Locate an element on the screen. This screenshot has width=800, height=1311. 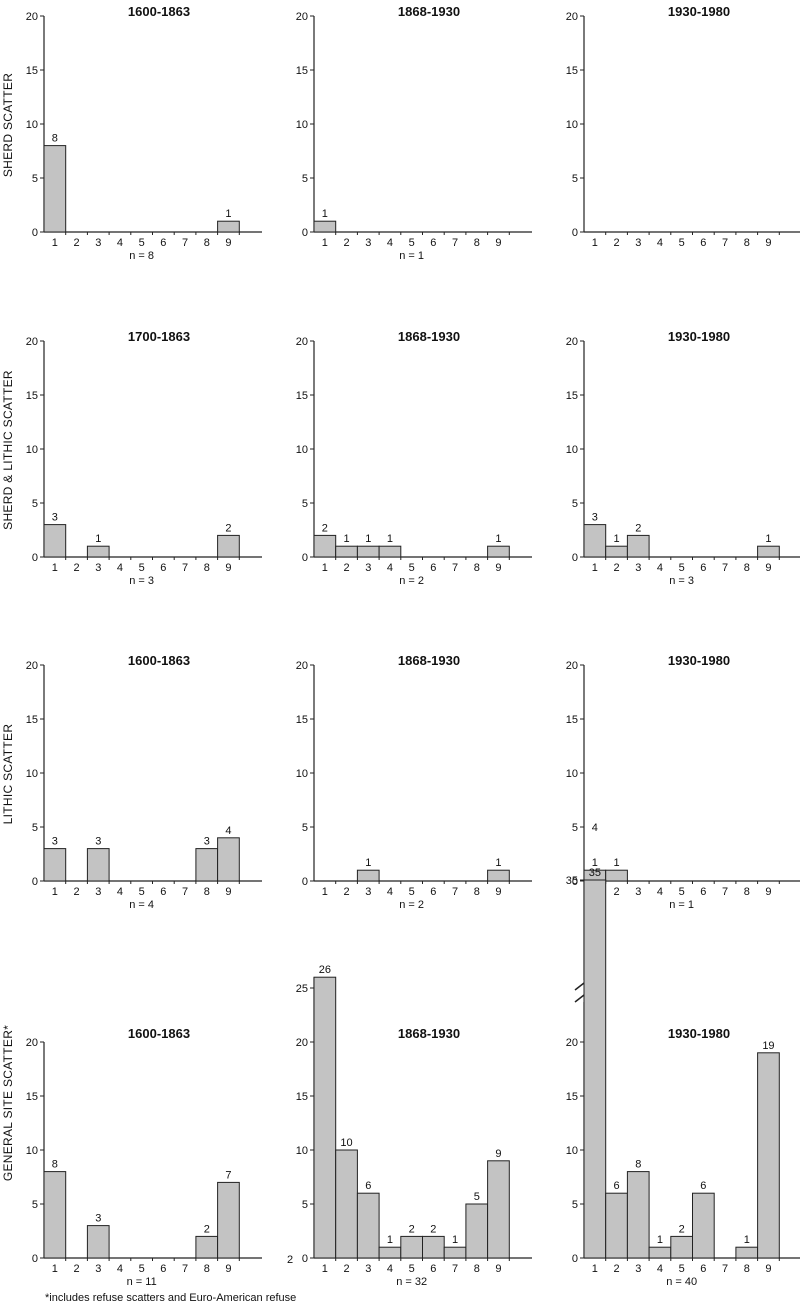
panel-3-2-x-tick-label: 3 is located at coordinates (368, 892).